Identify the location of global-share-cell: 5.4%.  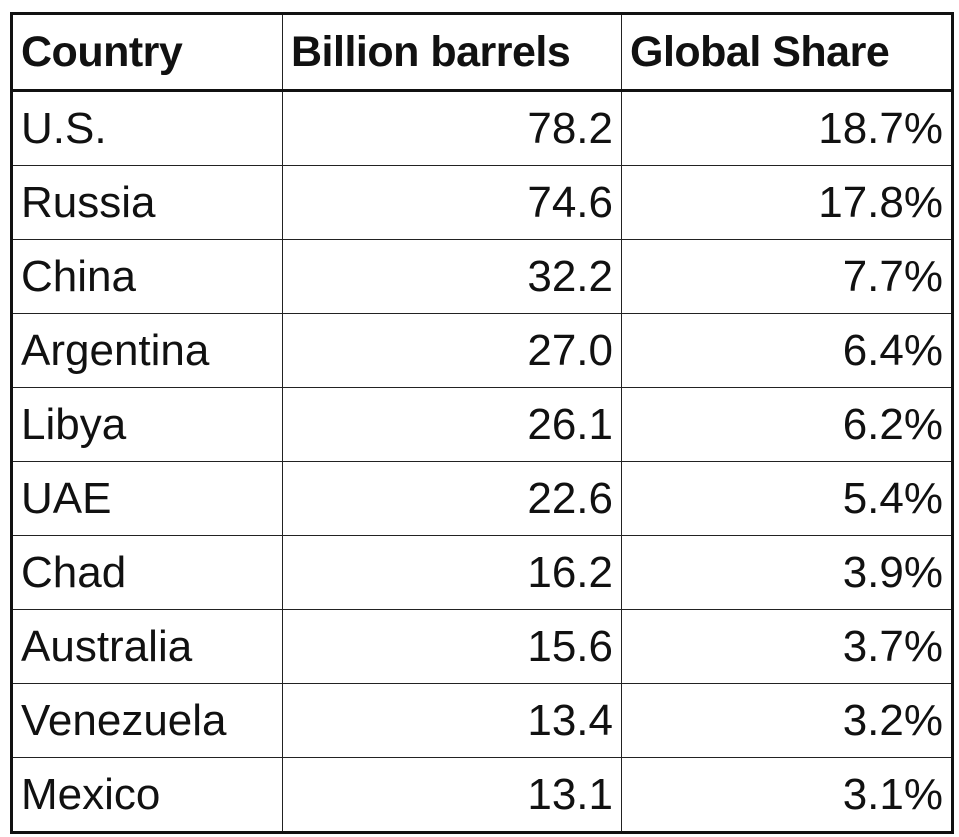
(787, 498).